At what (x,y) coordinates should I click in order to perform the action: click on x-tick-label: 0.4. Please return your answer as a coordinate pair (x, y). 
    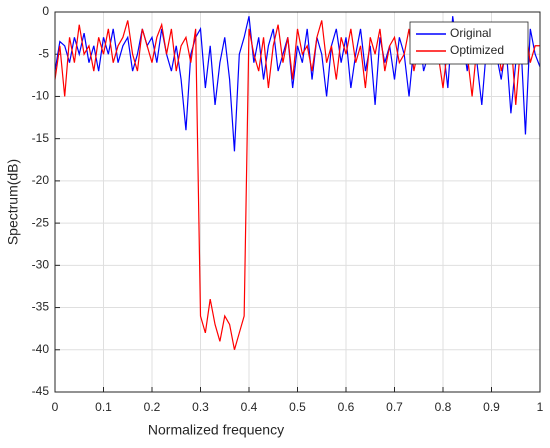
    Looking at the image, I should click on (249, 407).